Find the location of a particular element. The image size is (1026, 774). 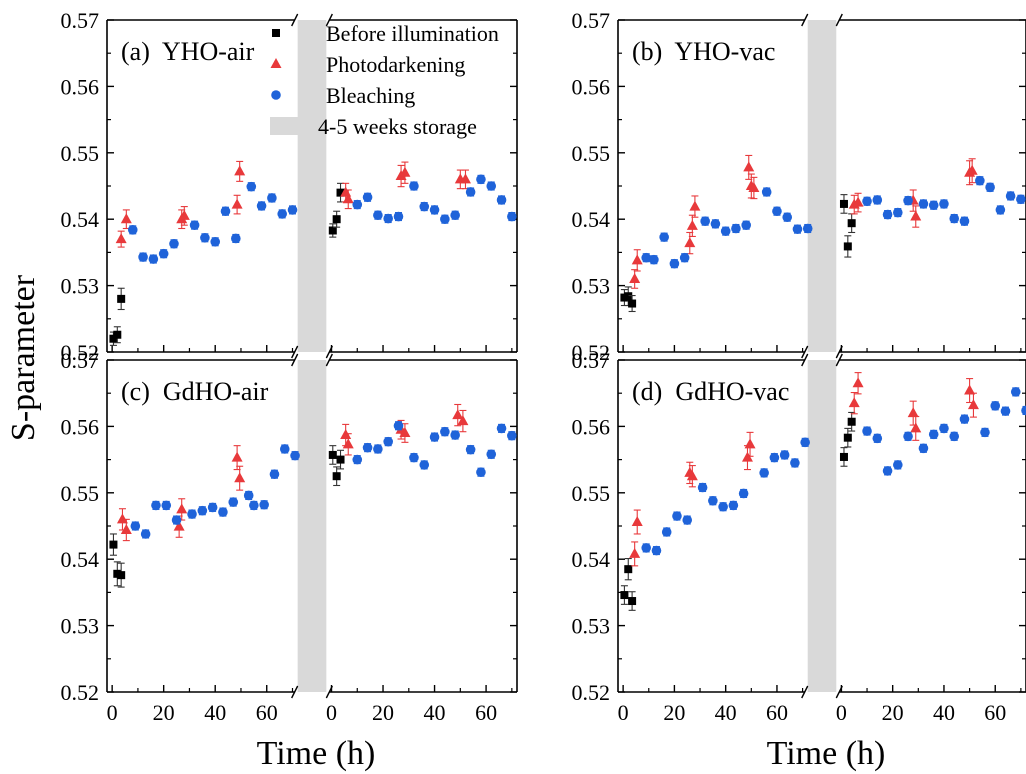

x-axis-label-right: Time (h) is located at coordinates (826, 753).